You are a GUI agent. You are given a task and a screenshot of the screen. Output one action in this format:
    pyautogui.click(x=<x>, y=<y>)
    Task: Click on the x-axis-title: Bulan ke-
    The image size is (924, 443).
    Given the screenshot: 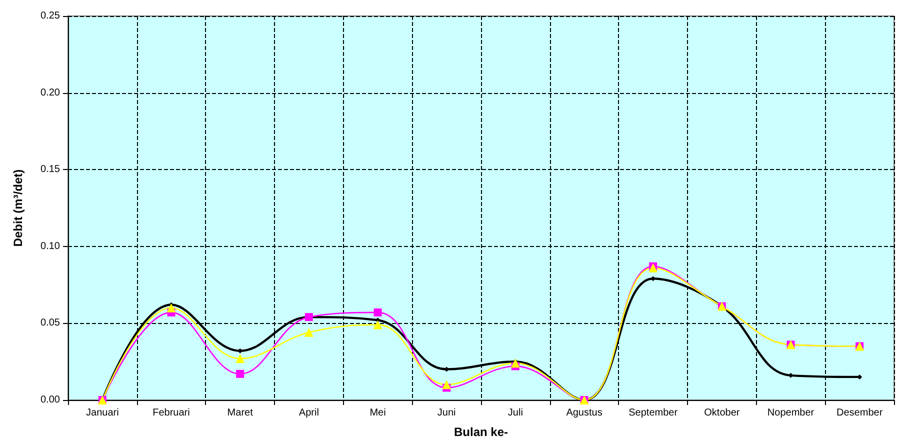 What is the action you would take?
    pyautogui.click(x=481, y=432)
    